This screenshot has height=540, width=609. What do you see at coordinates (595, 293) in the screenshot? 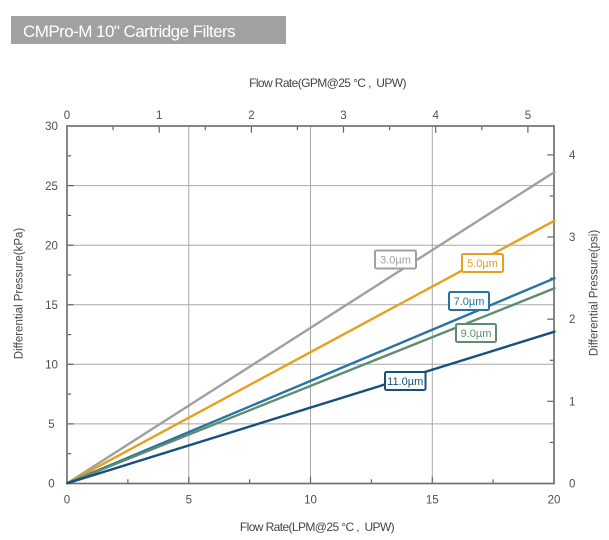
I see `svg-text: Differential Pressure(psi)` at bounding box center [595, 293].